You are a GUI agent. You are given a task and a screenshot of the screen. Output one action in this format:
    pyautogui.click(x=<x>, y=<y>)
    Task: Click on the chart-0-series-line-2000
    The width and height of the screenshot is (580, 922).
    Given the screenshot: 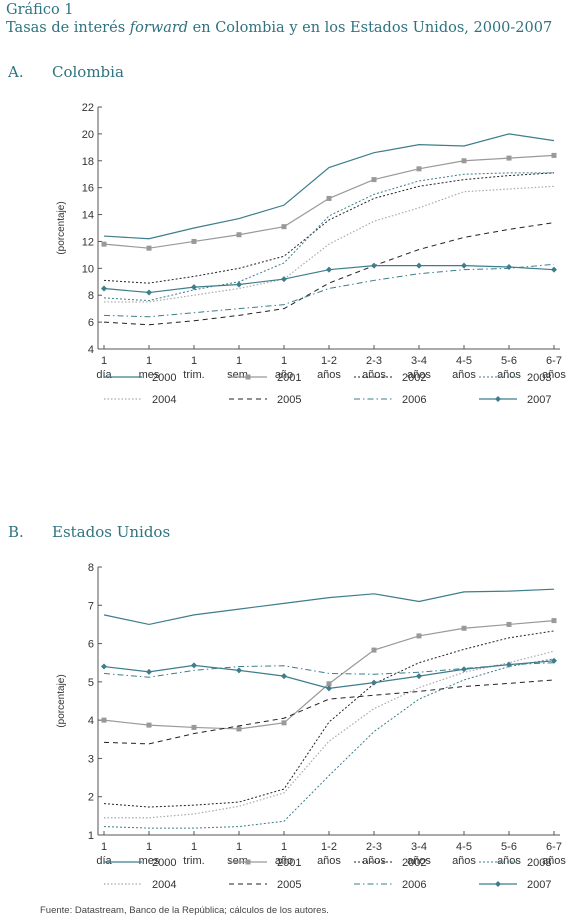 What is the action you would take?
    pyautogui.click(x=329, y=186)
    